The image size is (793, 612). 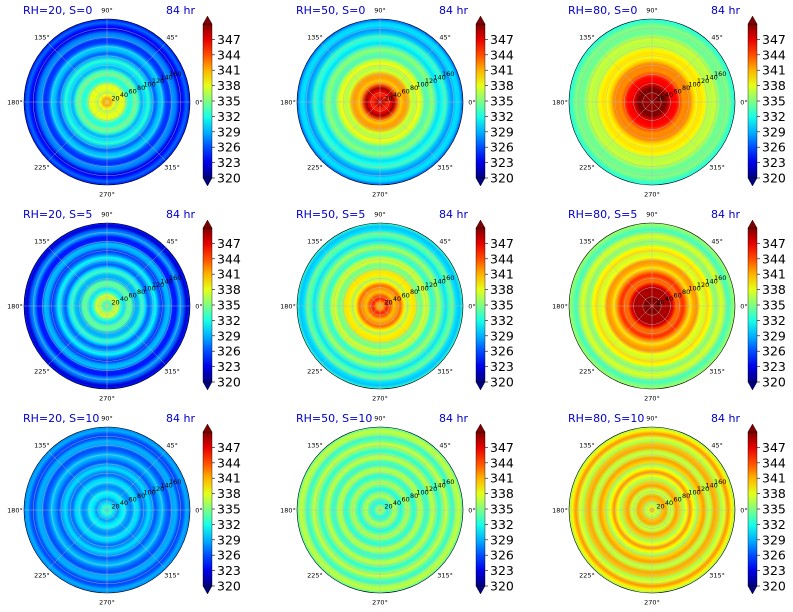 I want to click on panel-title: RH=80, S=0, so click(x=603, y=10).